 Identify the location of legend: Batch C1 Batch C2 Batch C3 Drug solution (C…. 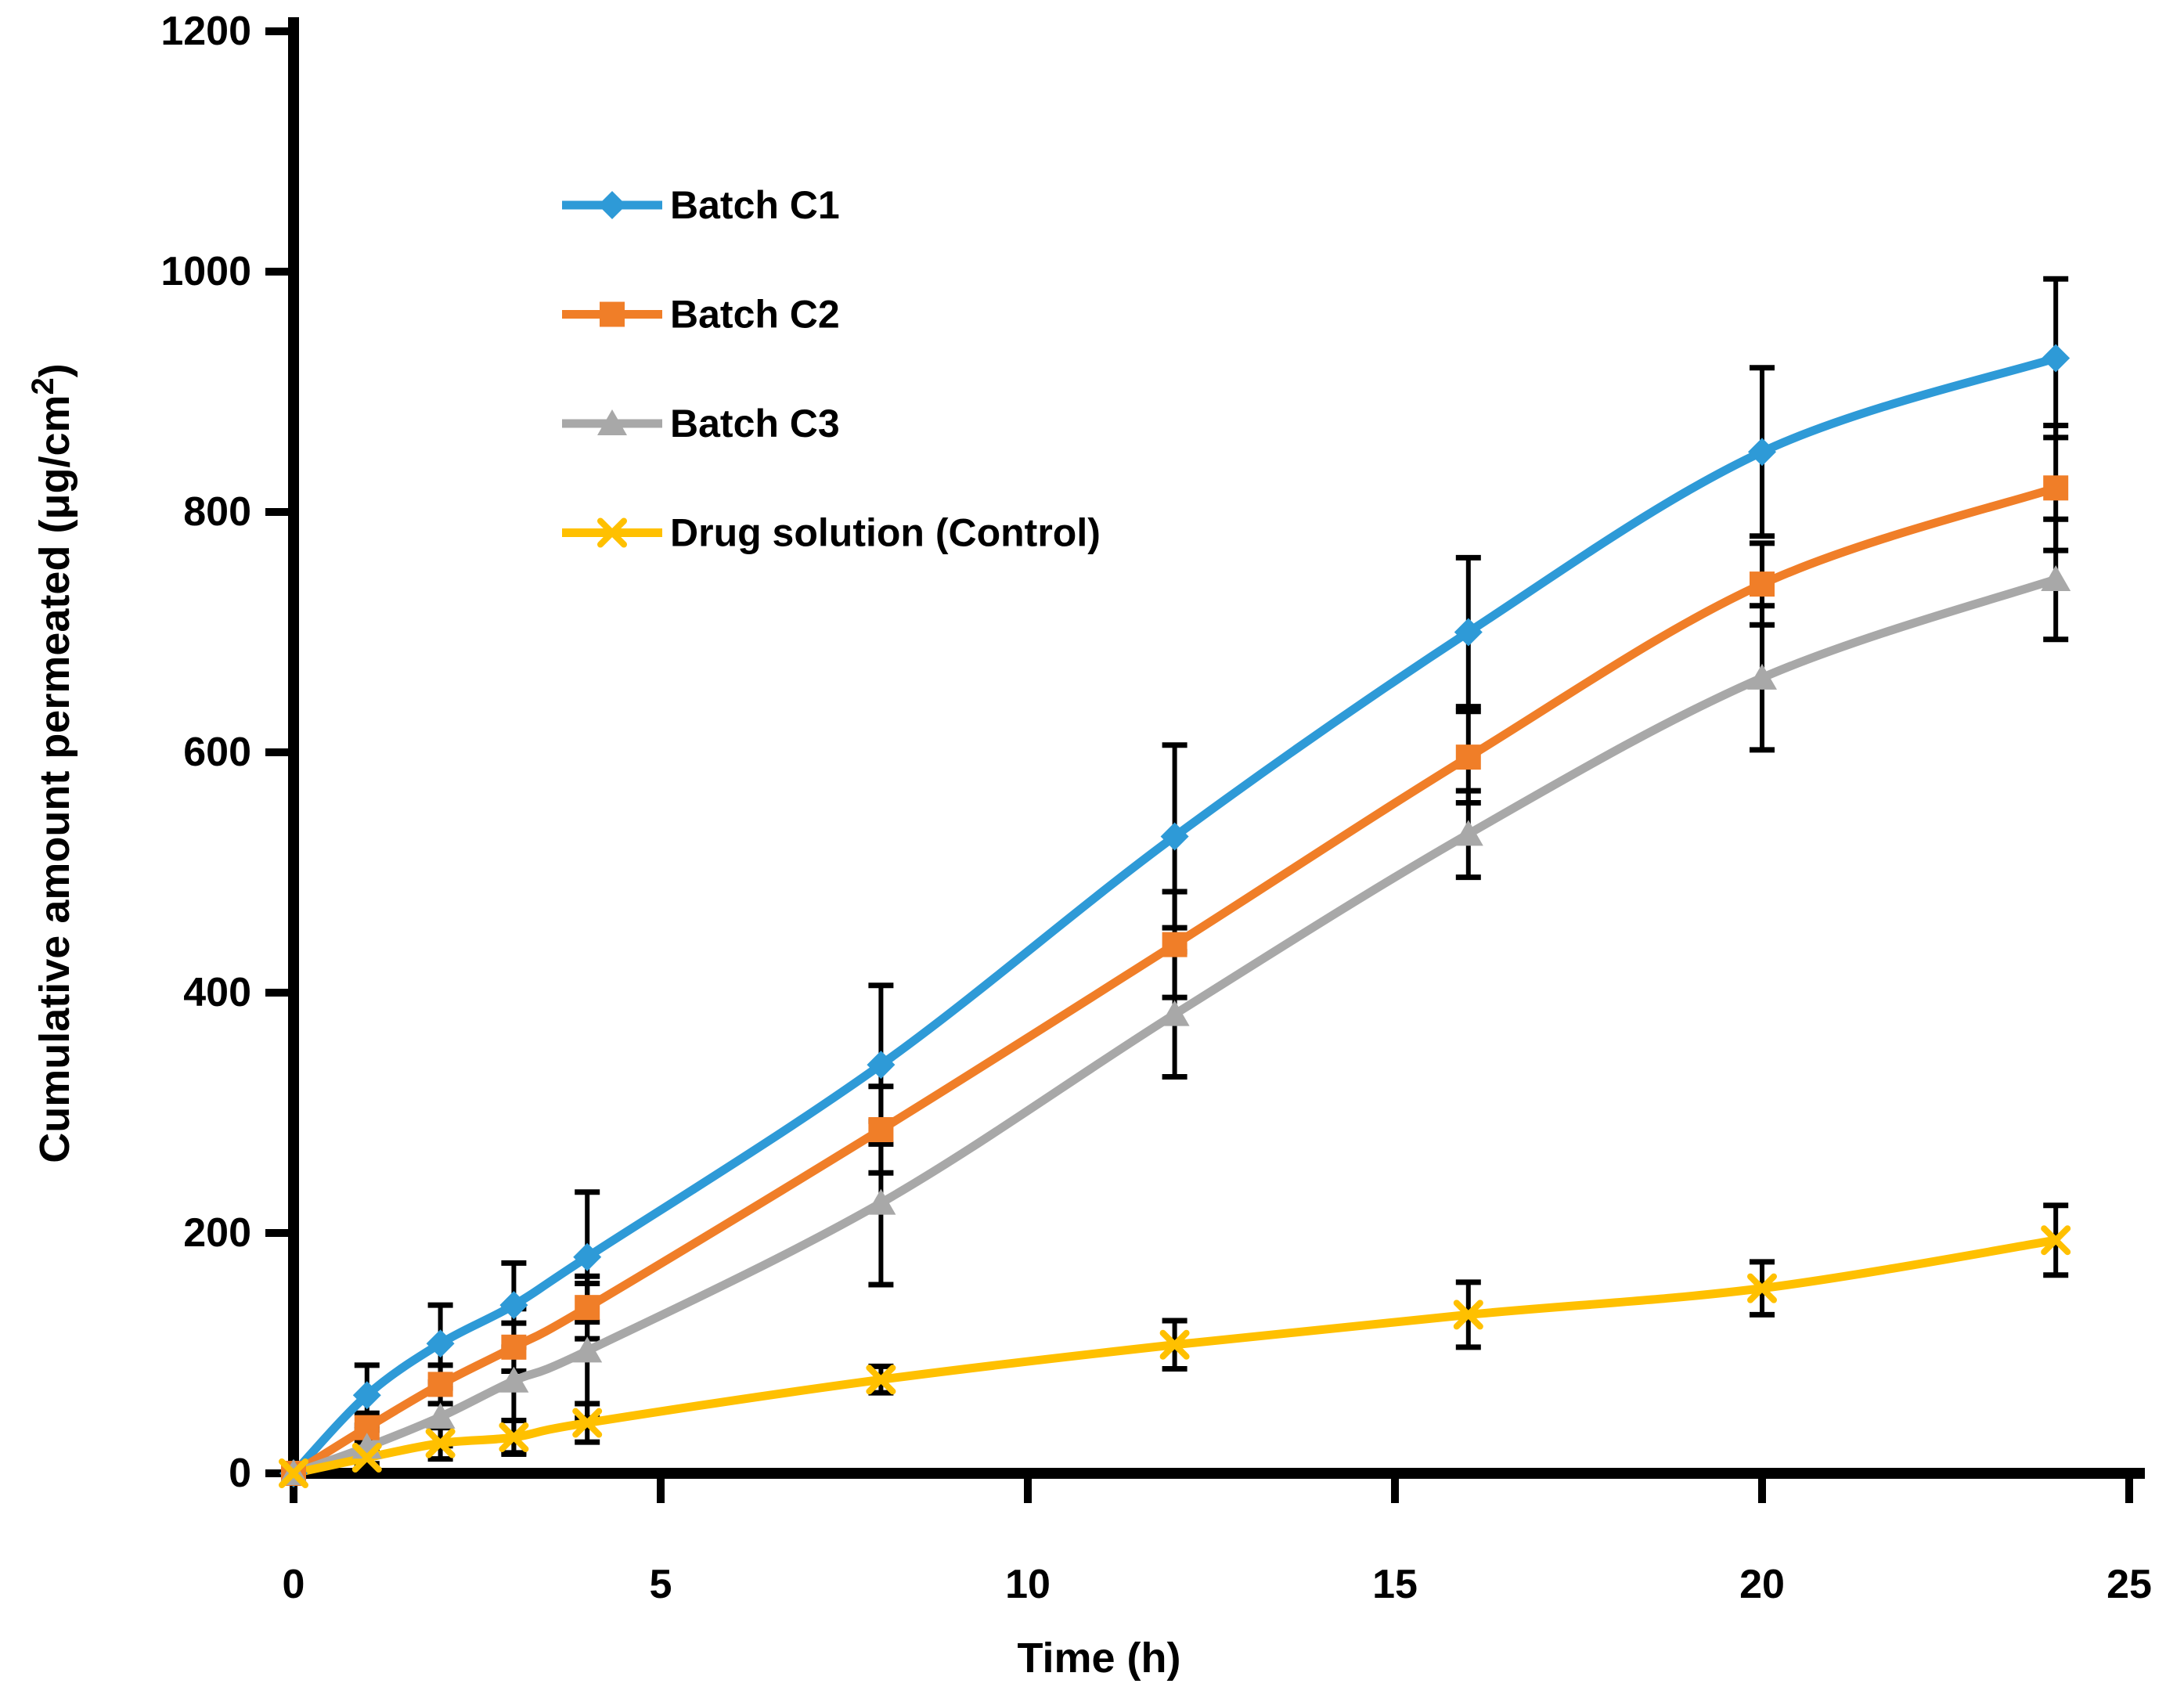
(831, 369).